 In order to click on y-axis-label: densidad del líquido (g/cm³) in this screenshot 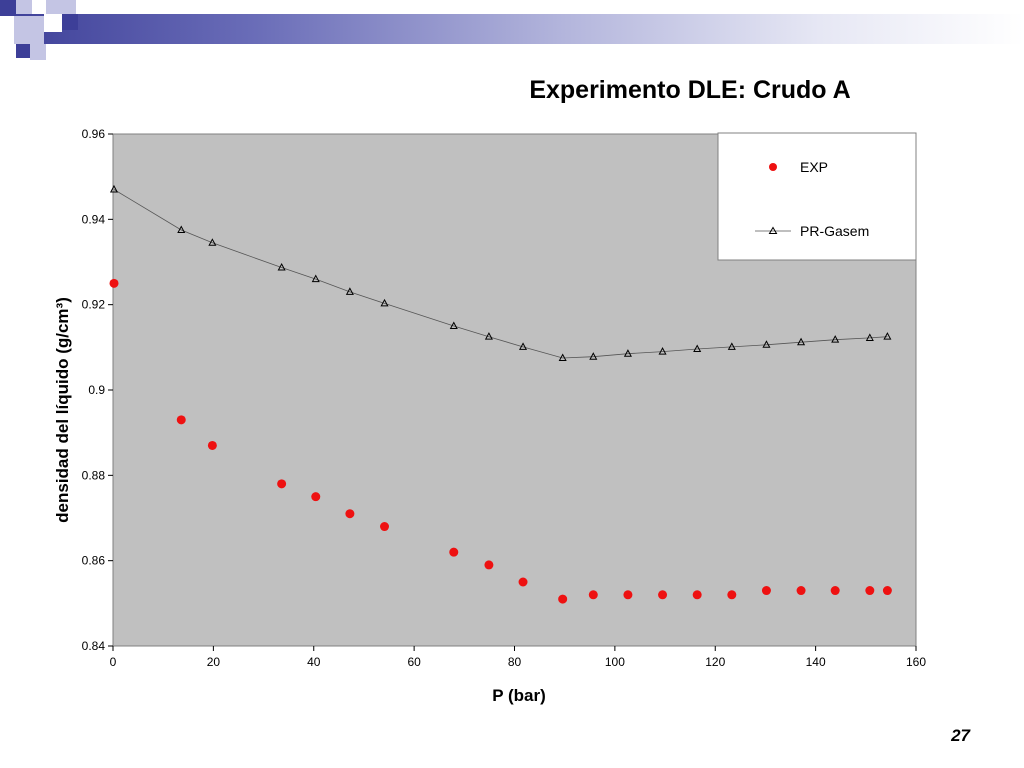, I will do `click(62, 410)`.